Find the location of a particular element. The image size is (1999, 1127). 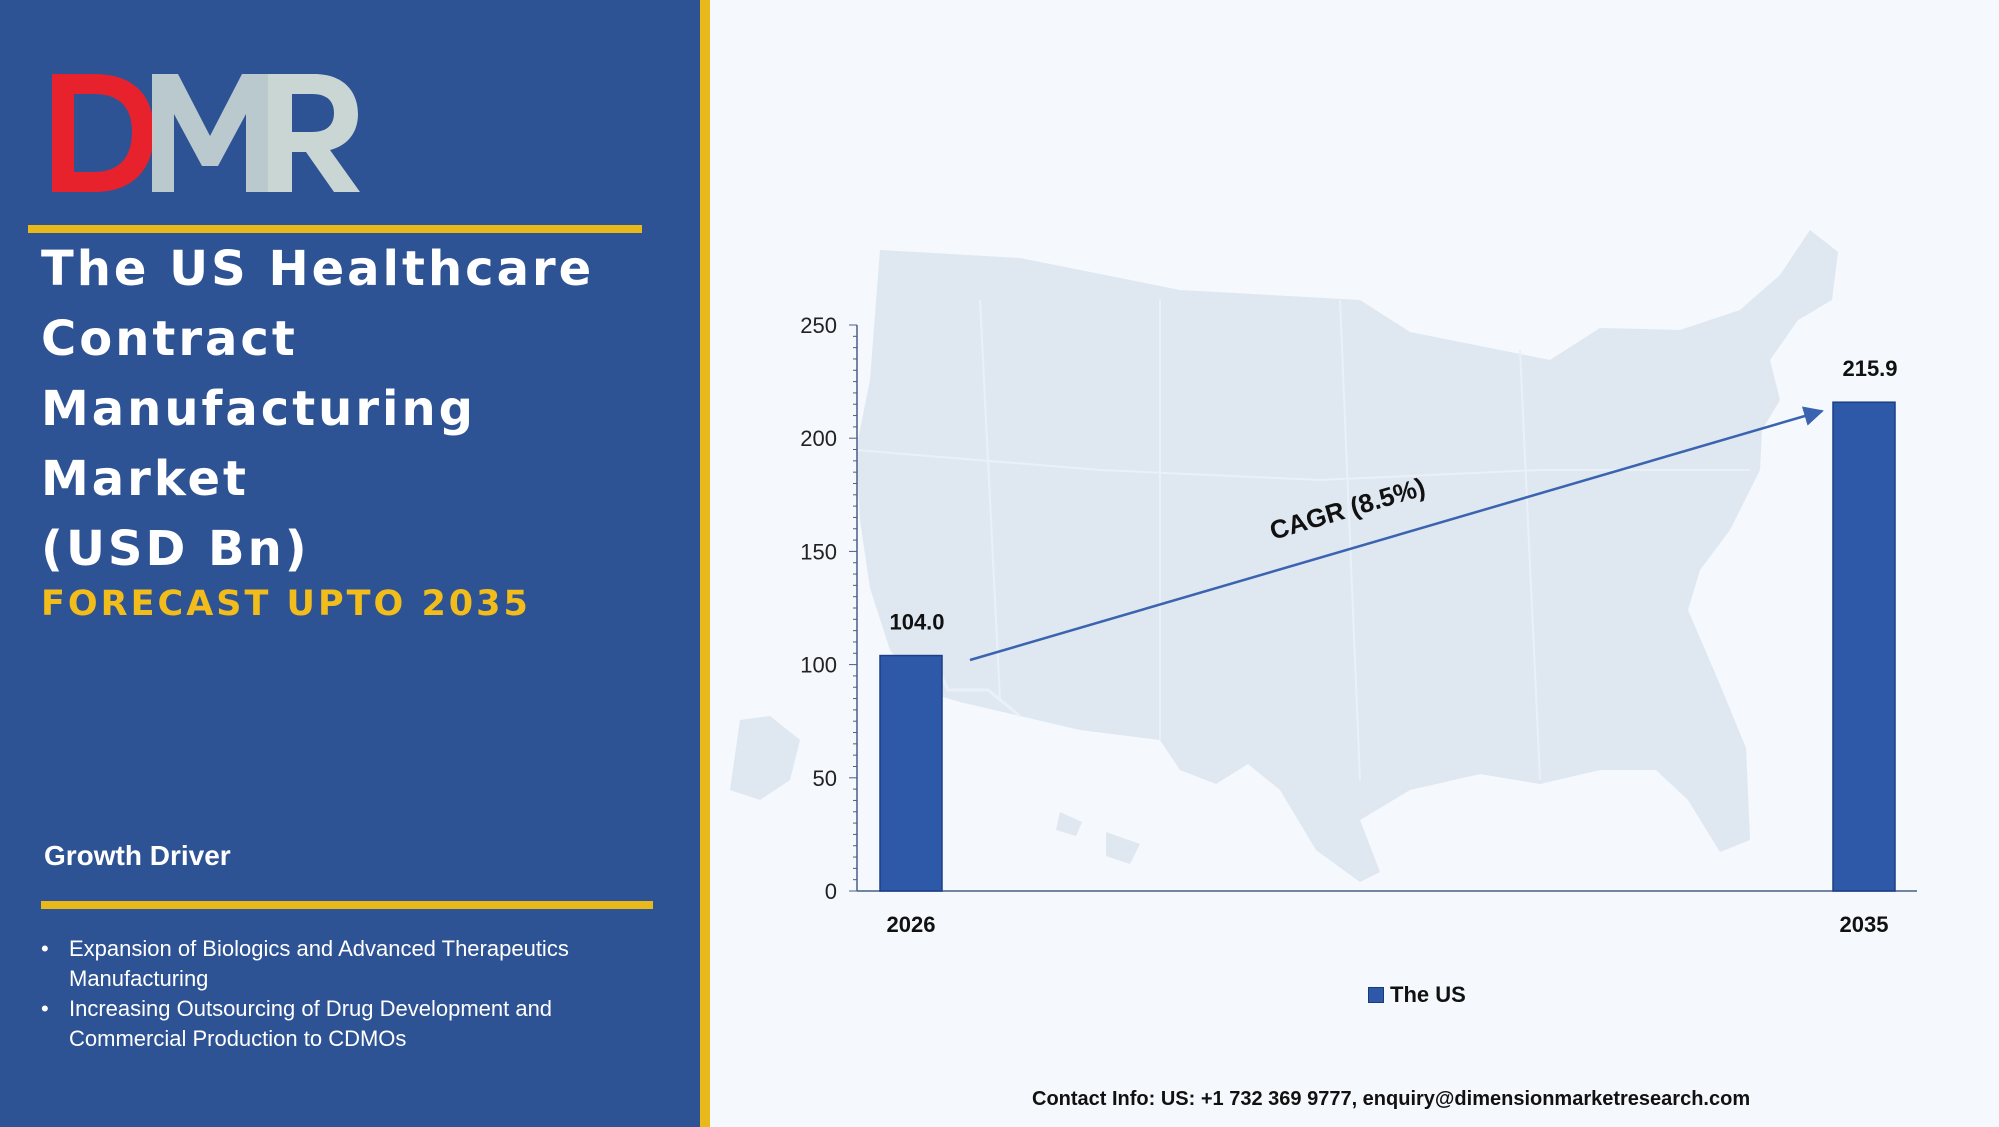

growth-driver-rule is located at coordinates (347, 905).